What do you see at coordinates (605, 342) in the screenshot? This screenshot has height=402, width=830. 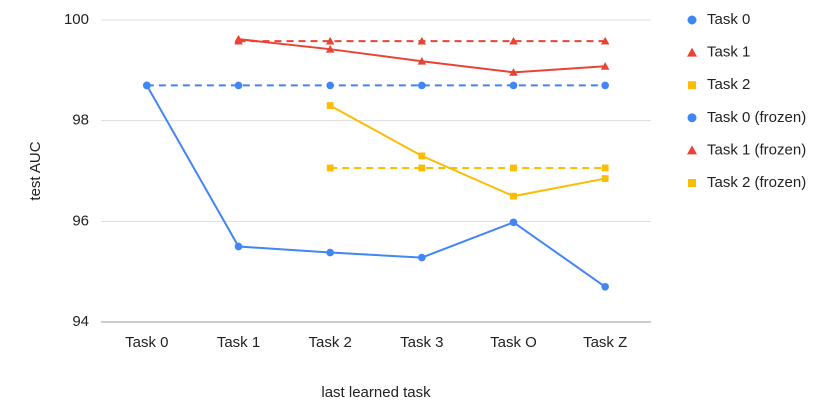 I see `x-tick-label: Task Z` at bounding box center [605, 342].